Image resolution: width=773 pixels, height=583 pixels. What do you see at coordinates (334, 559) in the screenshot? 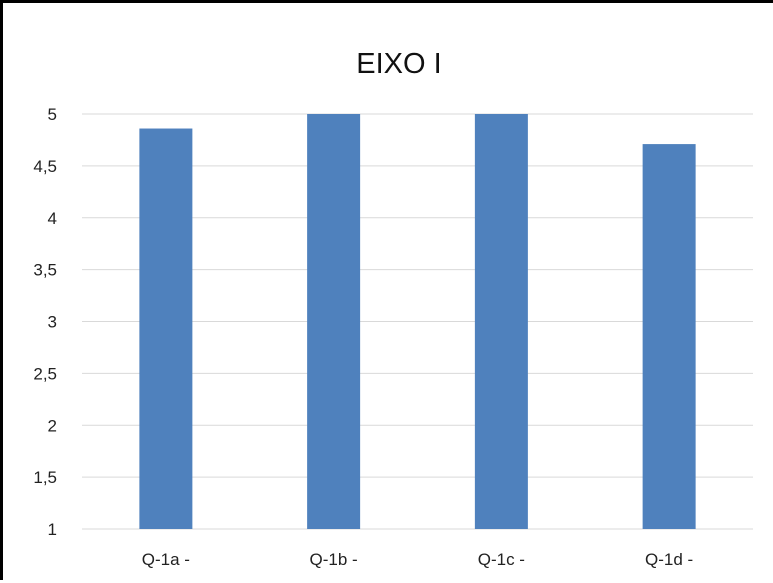
I see `x-tick-label: Q-1b -` at bounding box center [334, 559].